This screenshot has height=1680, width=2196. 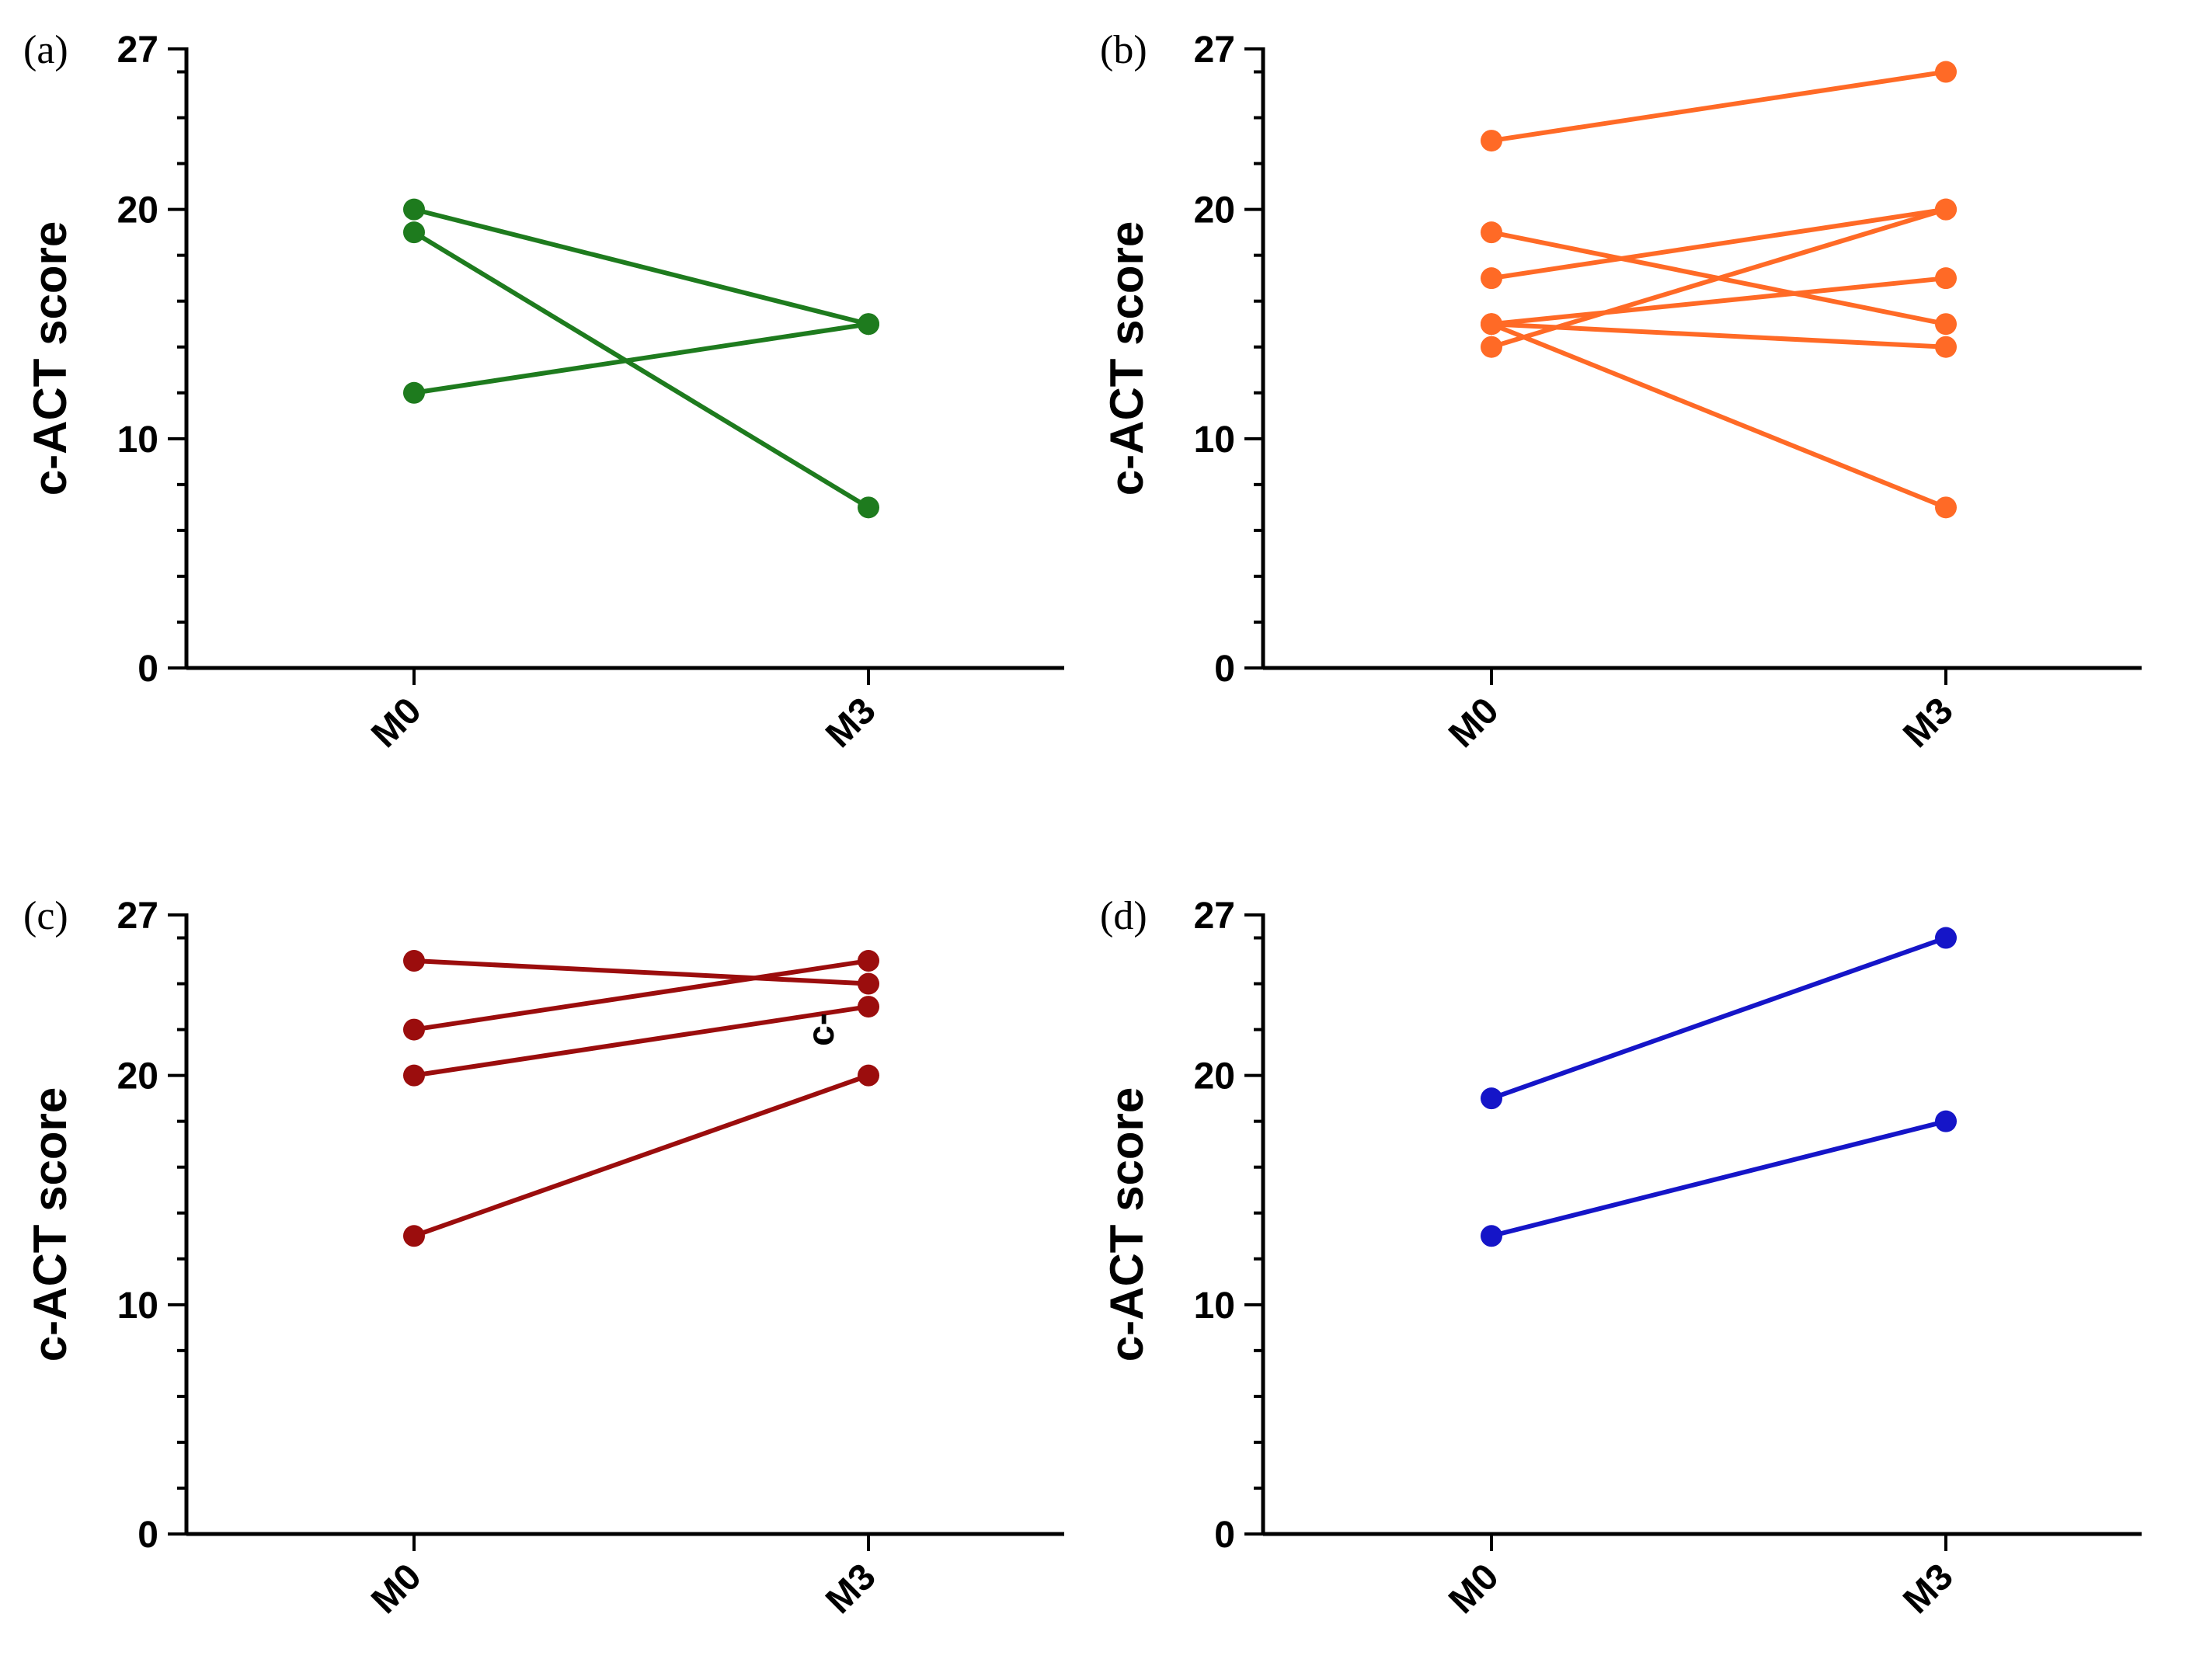 I want to click on panel-label: (b), so click(x=1123, y=50).